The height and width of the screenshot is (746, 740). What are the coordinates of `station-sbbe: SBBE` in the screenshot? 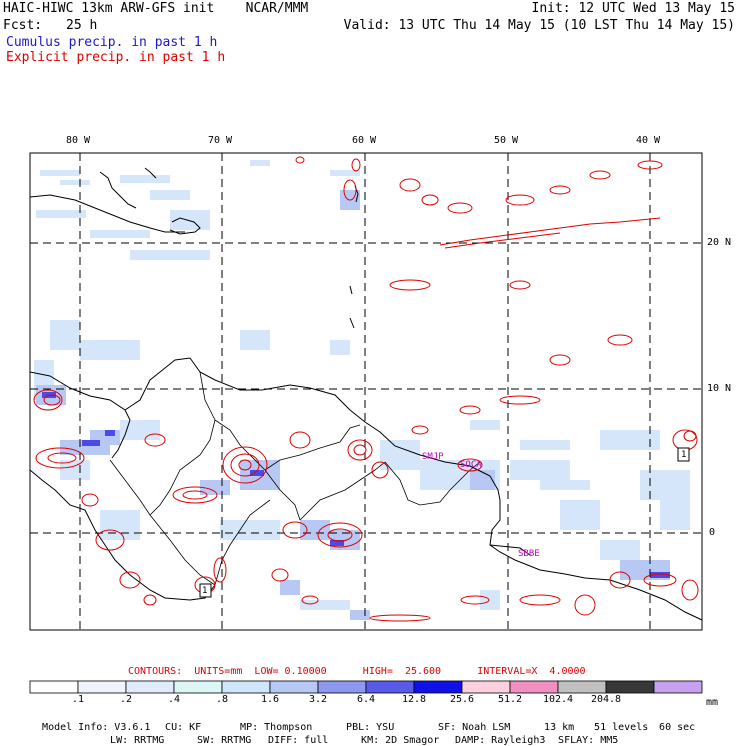 It's located at (529, 554).